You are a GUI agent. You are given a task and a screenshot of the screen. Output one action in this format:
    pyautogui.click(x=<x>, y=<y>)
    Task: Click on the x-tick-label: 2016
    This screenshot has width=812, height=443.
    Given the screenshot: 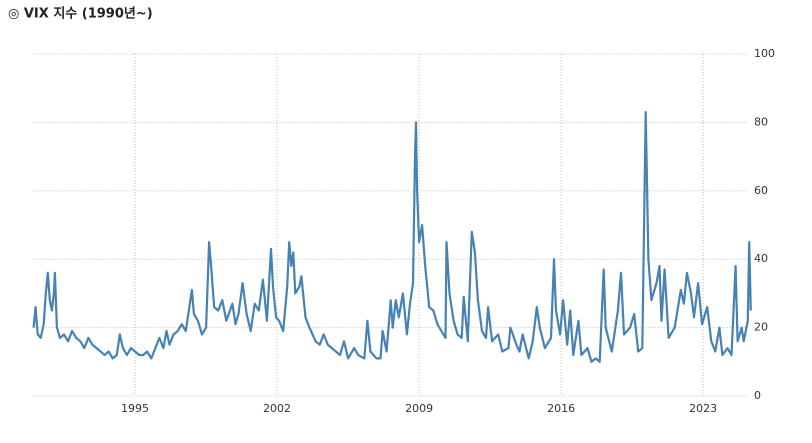 What is the action you would take?
    pyautogui.click(x=561, y=408)
    